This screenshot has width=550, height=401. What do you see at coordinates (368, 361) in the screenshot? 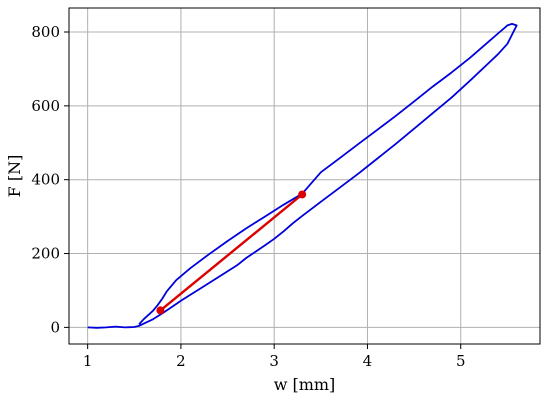
I see `x-tick-label: 4` at bounding box center [368, 361].